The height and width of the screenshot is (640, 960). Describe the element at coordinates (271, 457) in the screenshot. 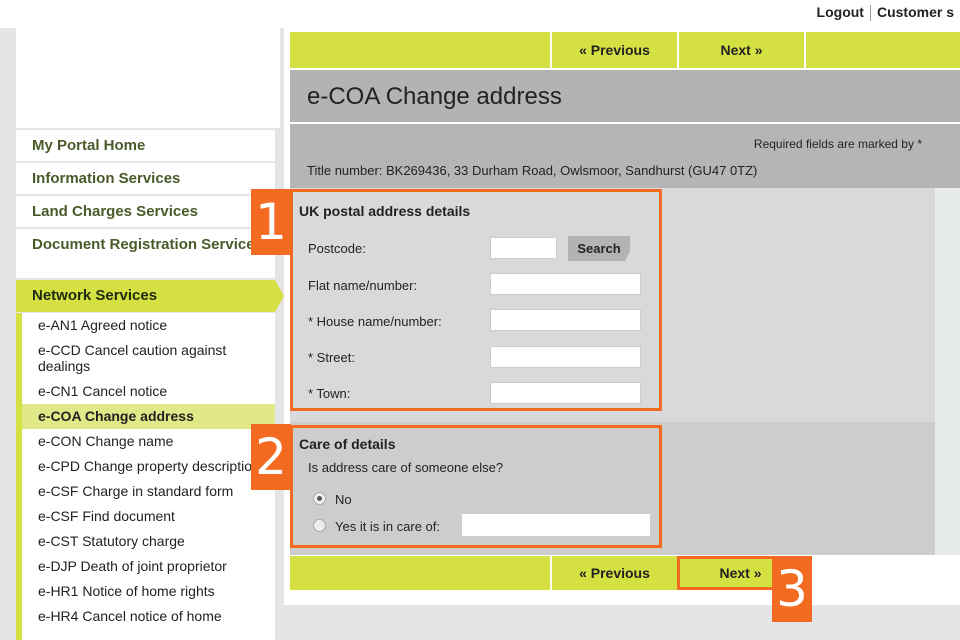

I see `step-badge-2: 2` at that location.